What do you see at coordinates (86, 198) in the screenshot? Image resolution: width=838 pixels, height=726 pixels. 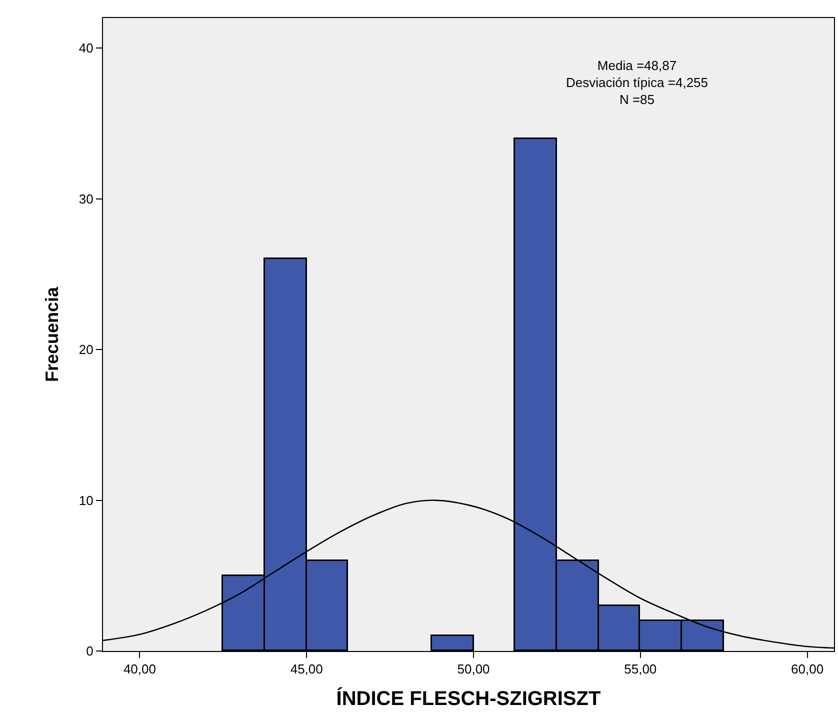 I see `y-tick-label: 30` at bounding box center [86, 198].